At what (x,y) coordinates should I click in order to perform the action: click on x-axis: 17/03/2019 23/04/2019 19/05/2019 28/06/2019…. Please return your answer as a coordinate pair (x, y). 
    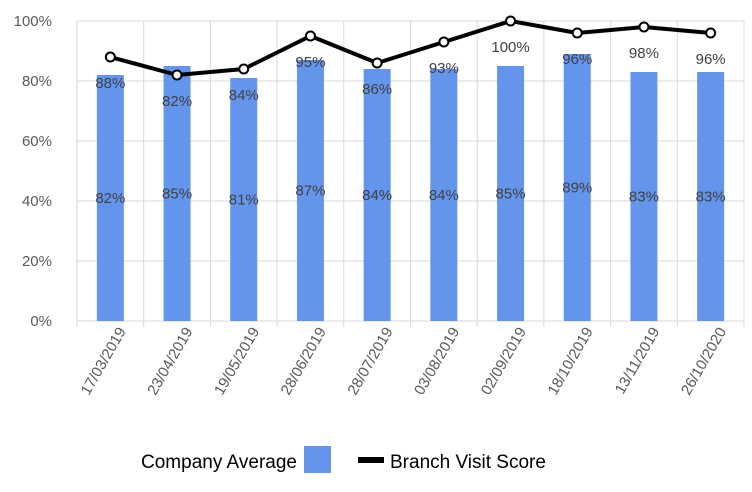
    Looking at the image, I should click on (410, 360).